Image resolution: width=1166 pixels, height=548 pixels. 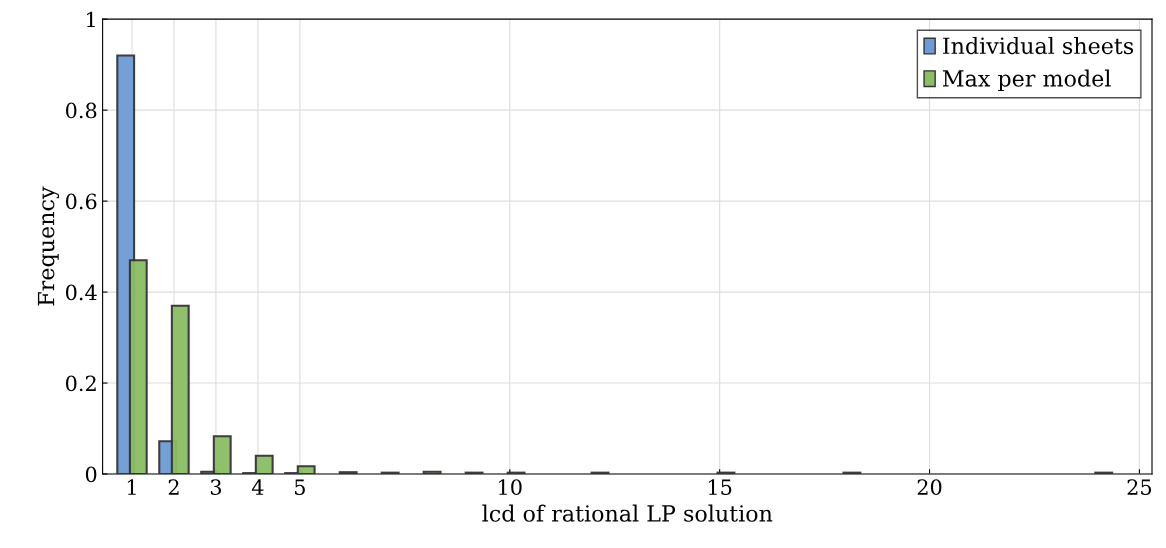 I want to click on y-tick-label: 1, so click(x=91, y=19).